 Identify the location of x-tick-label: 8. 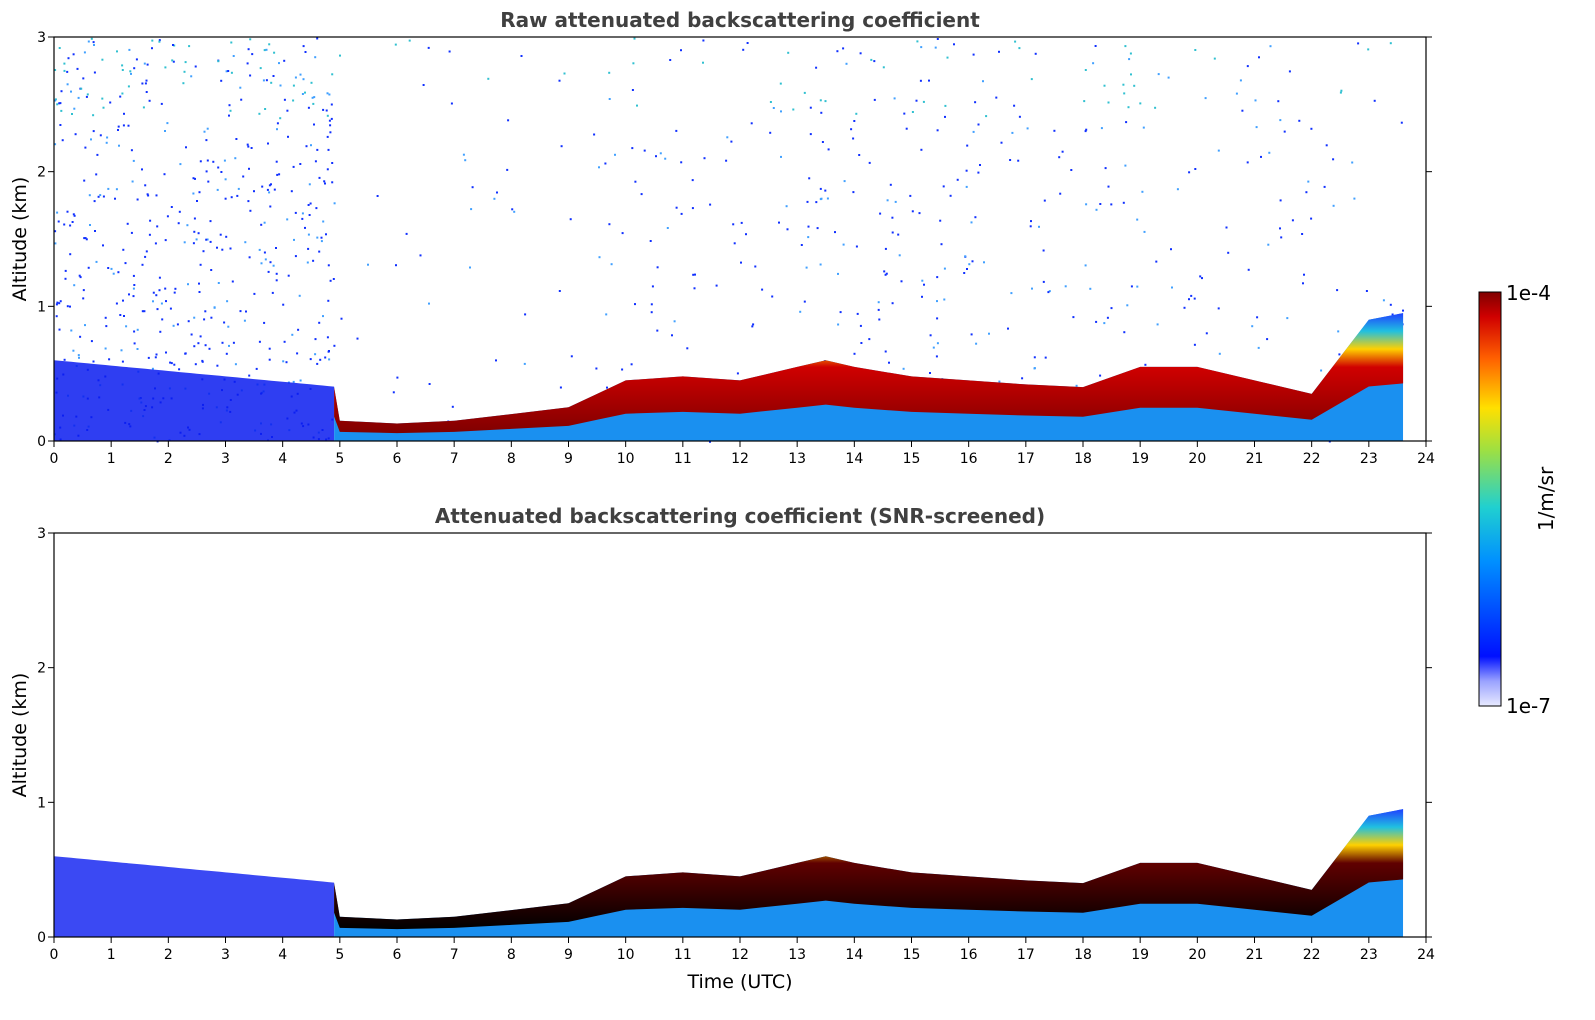
(511, 955).